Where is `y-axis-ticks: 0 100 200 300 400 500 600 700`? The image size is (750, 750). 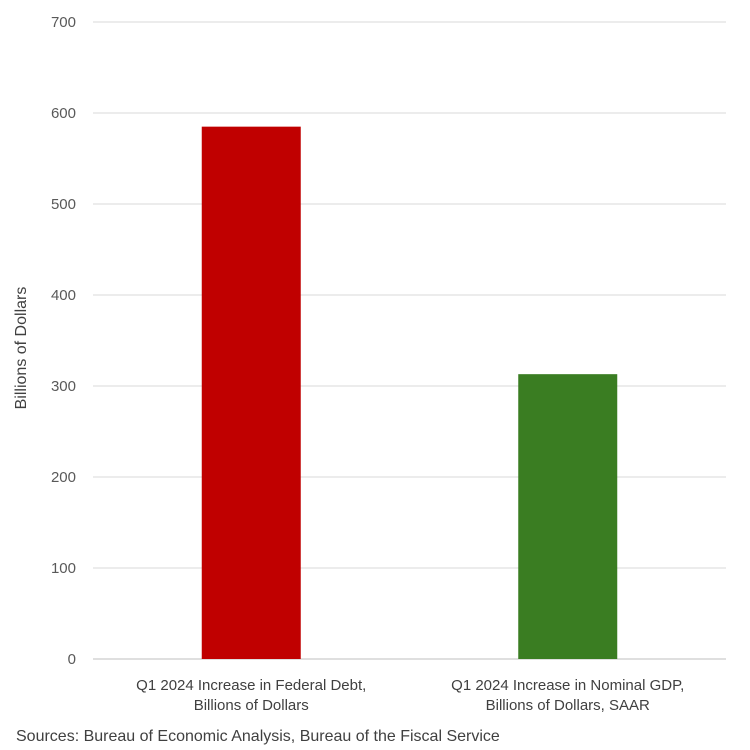
y-axis-ticks: 0 100 200 300 400 500 600 700 is located at coordinates (63, 341).